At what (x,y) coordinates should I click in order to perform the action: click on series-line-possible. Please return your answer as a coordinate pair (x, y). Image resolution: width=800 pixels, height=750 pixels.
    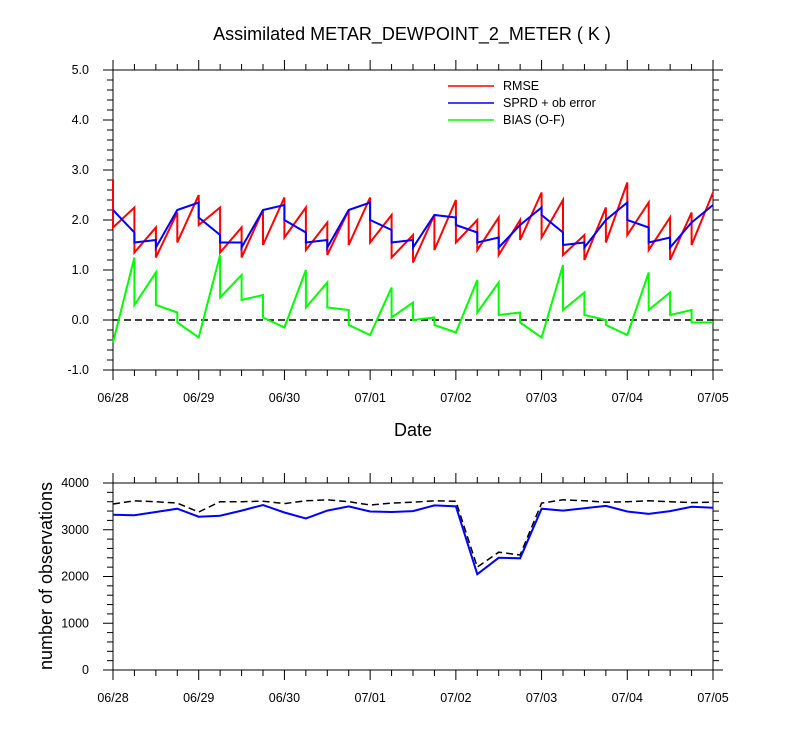
    Looking at the image, I should click on (413, 534).